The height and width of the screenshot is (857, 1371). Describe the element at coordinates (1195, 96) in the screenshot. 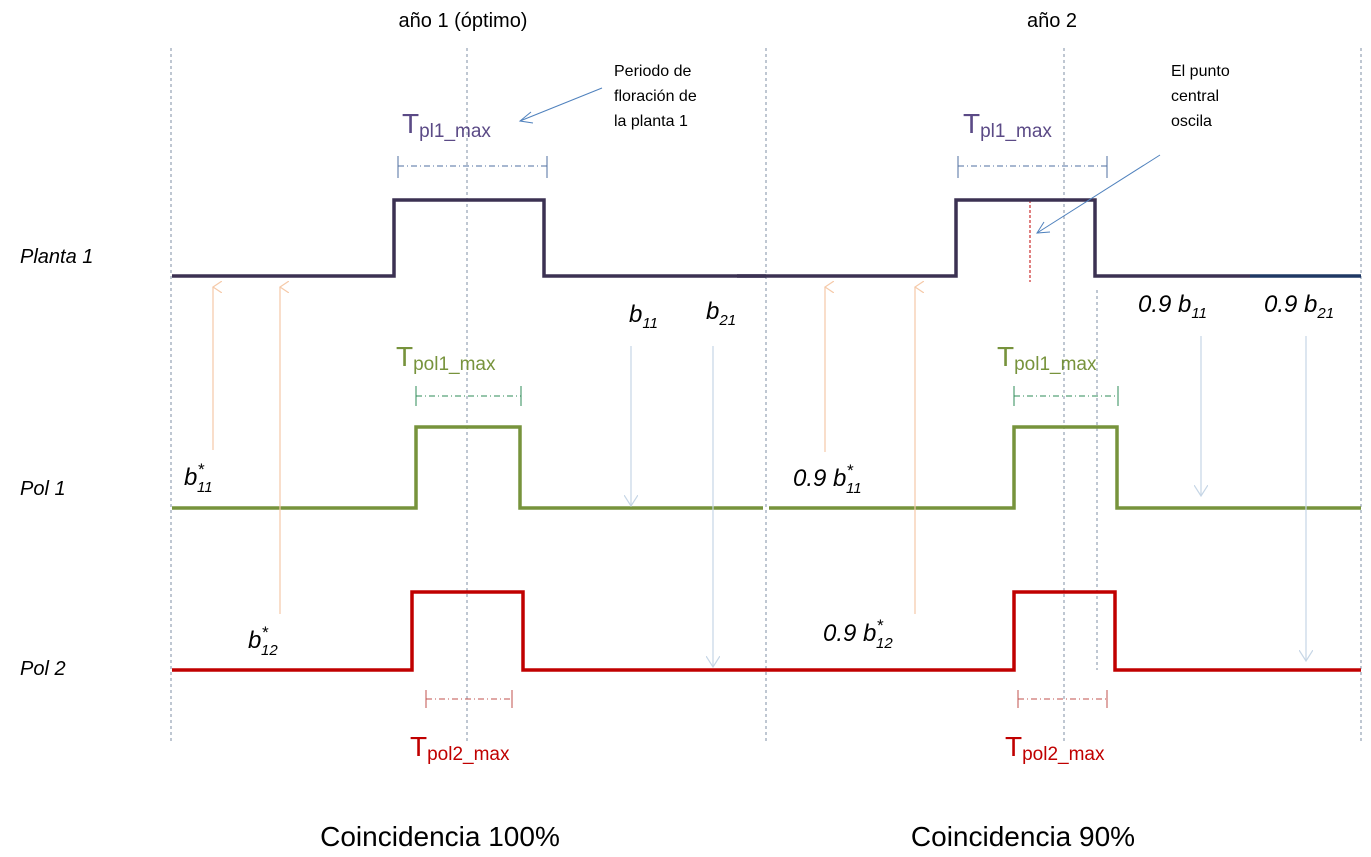

I see `note-oscillation-line2: central` at that location.